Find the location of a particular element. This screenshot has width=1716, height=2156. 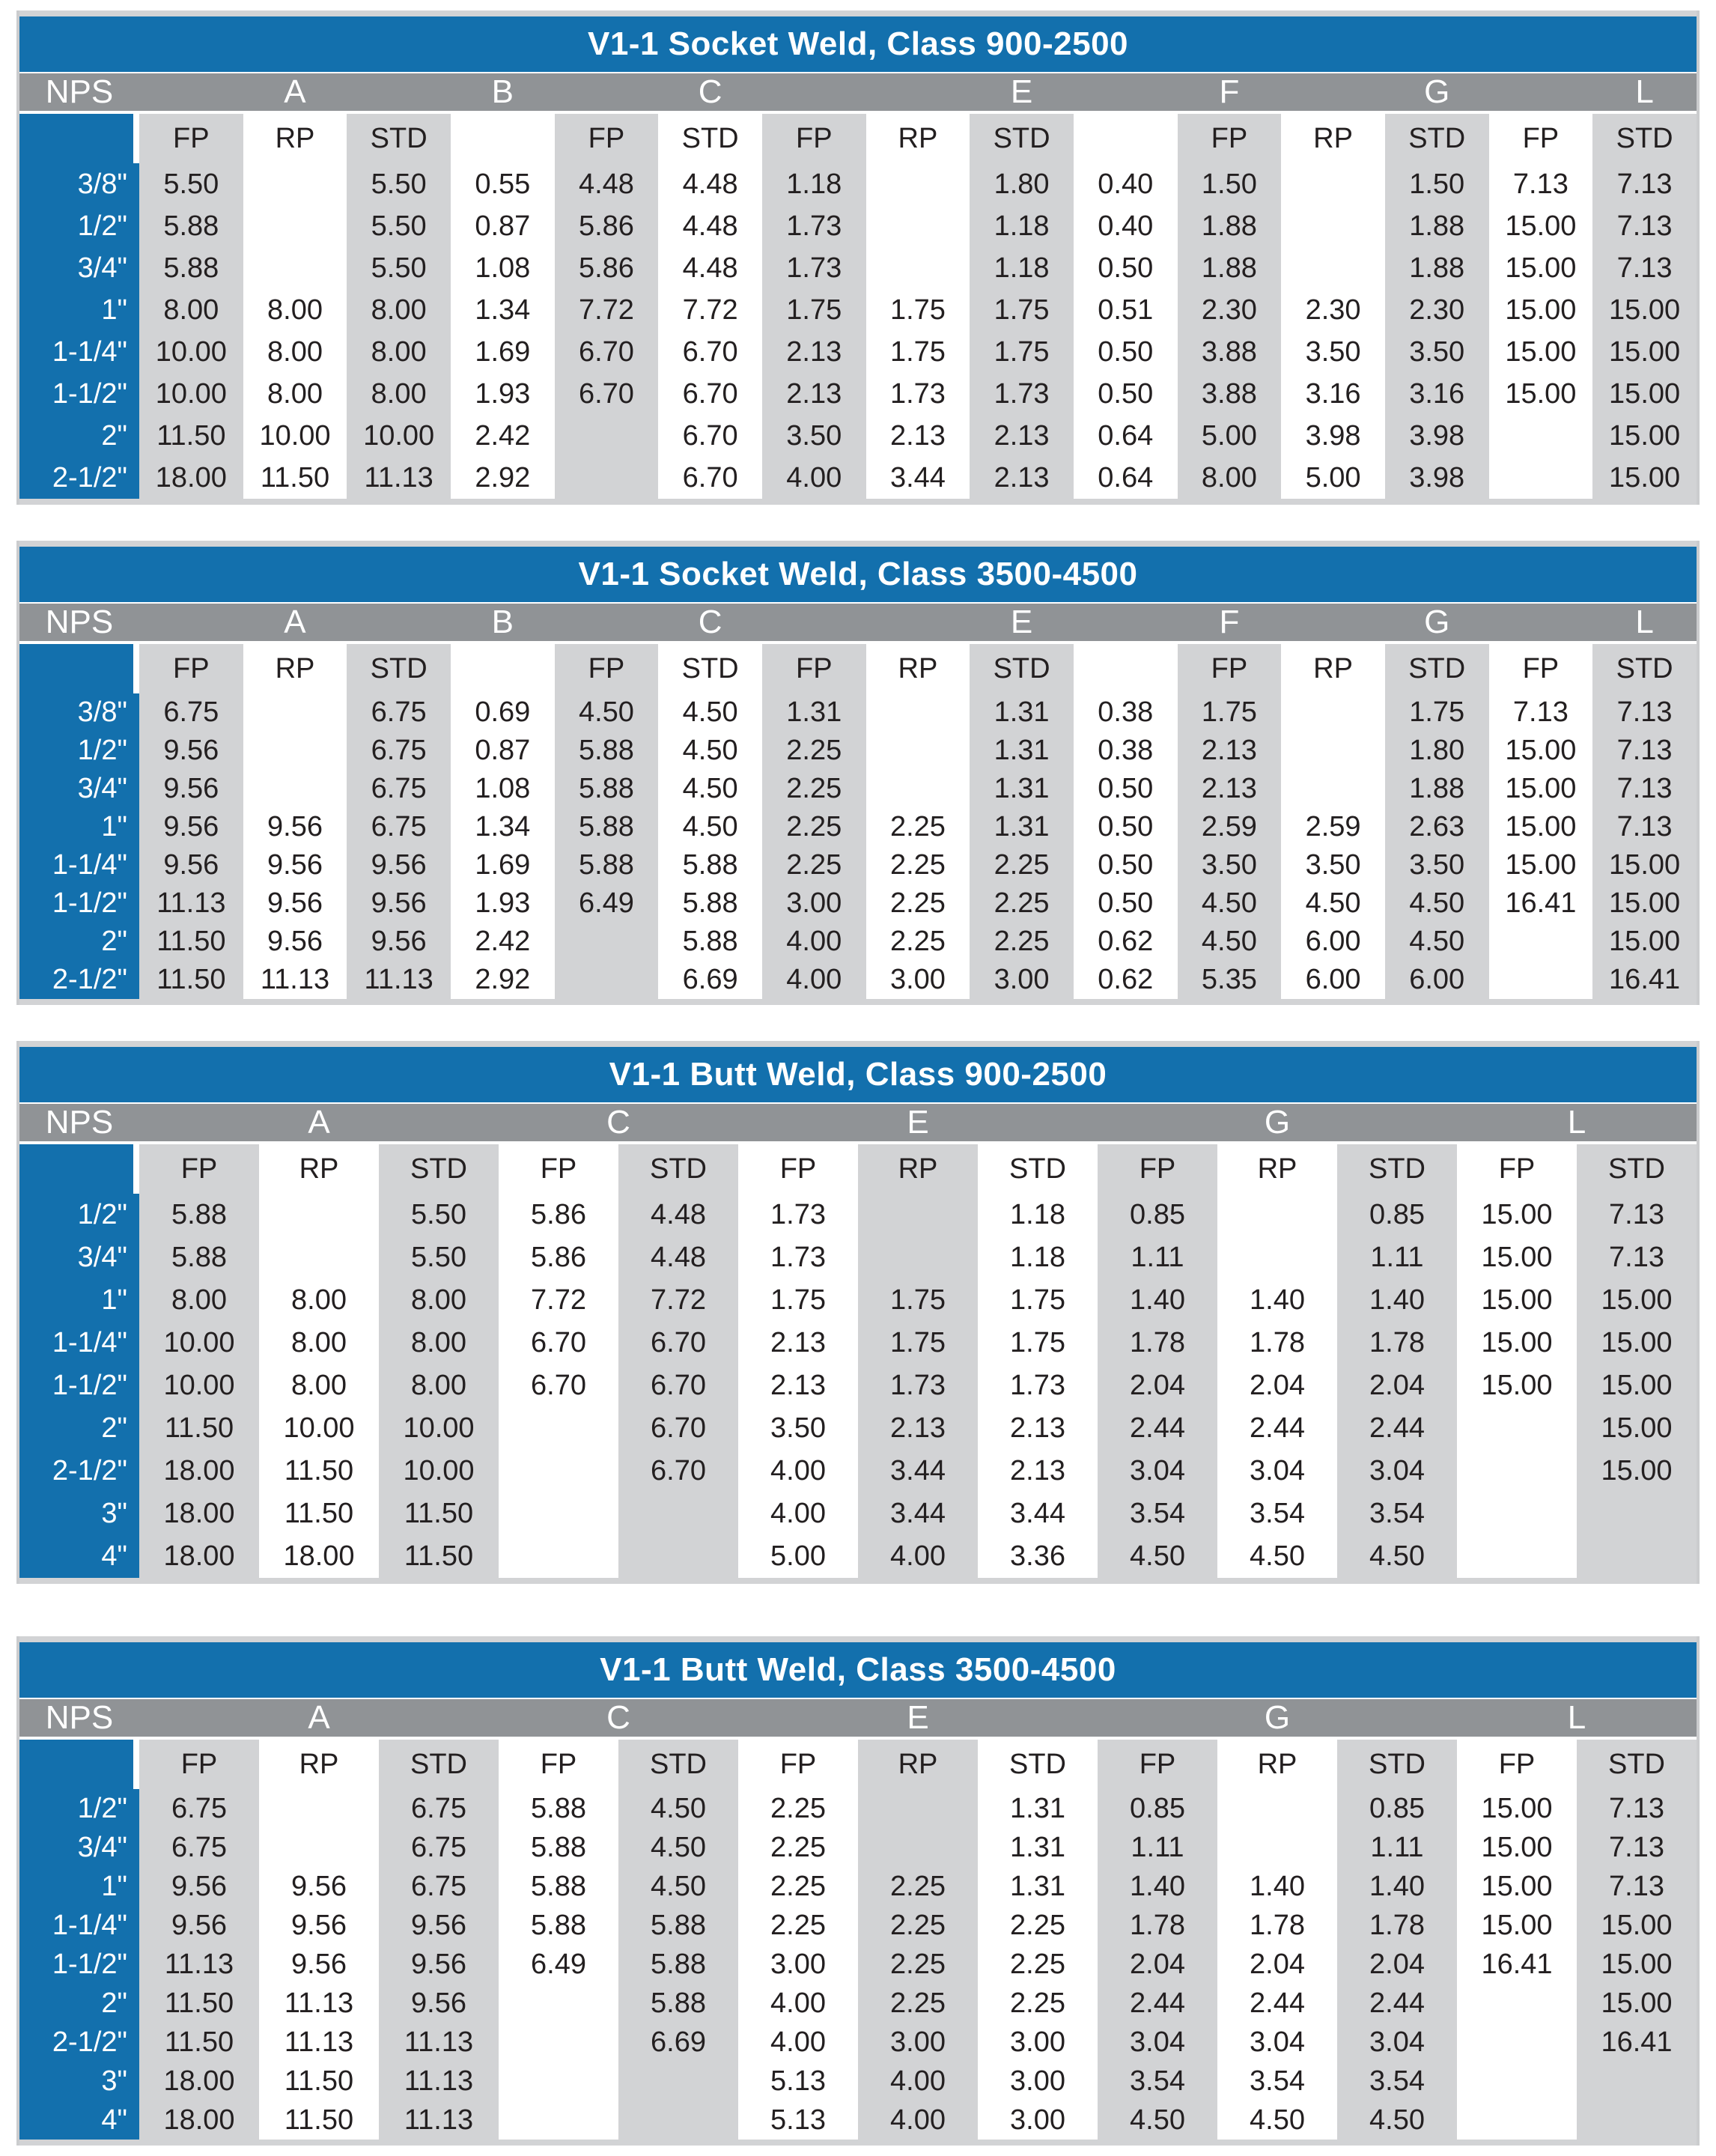

dimension-value-cell: 16.41 is located at coordinates (1637, 2042).